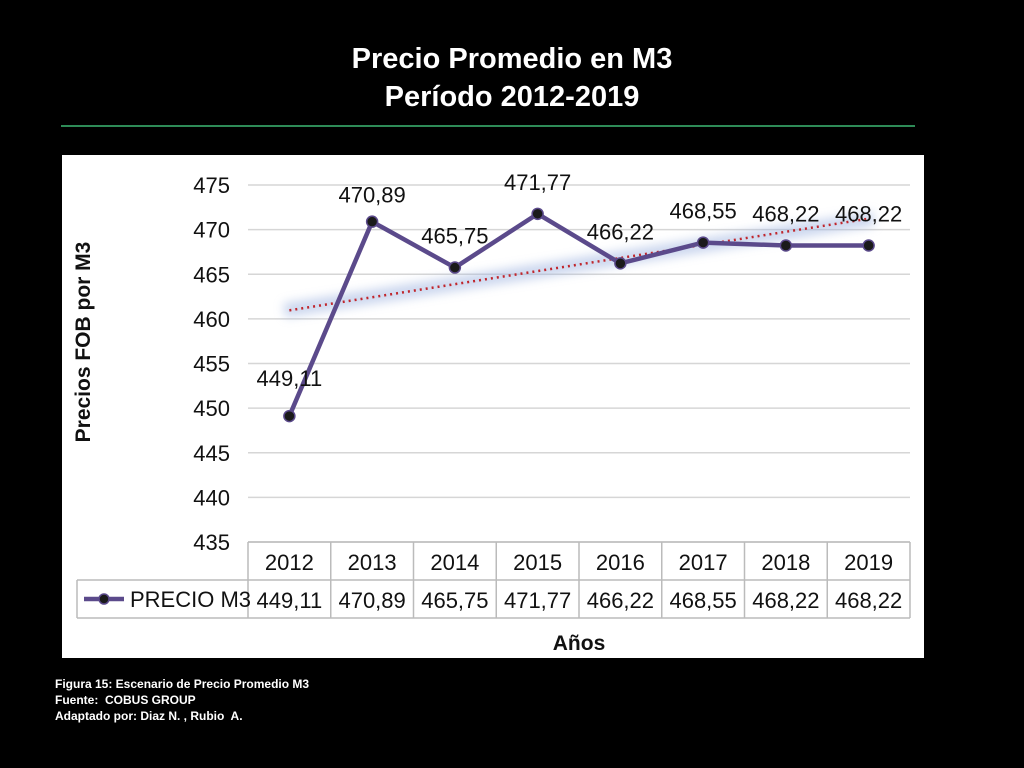 The height and width of the screenshot is (768, 1024). What do you see at coordinates (211, 408) in the screenshot?
I see `y-tick-label: 450` at bounding box center [211, 408].